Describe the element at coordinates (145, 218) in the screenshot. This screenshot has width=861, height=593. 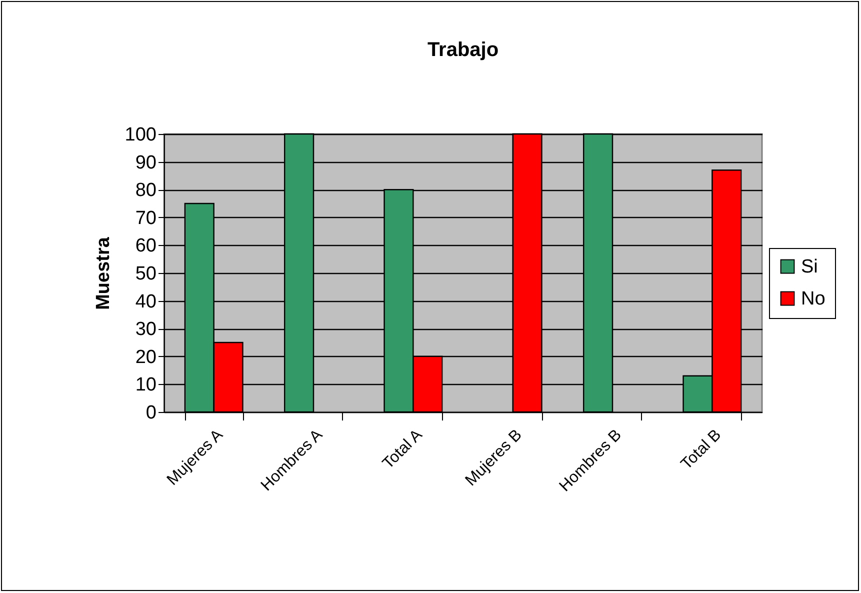
I see `y-tick-label: 70` at that location.